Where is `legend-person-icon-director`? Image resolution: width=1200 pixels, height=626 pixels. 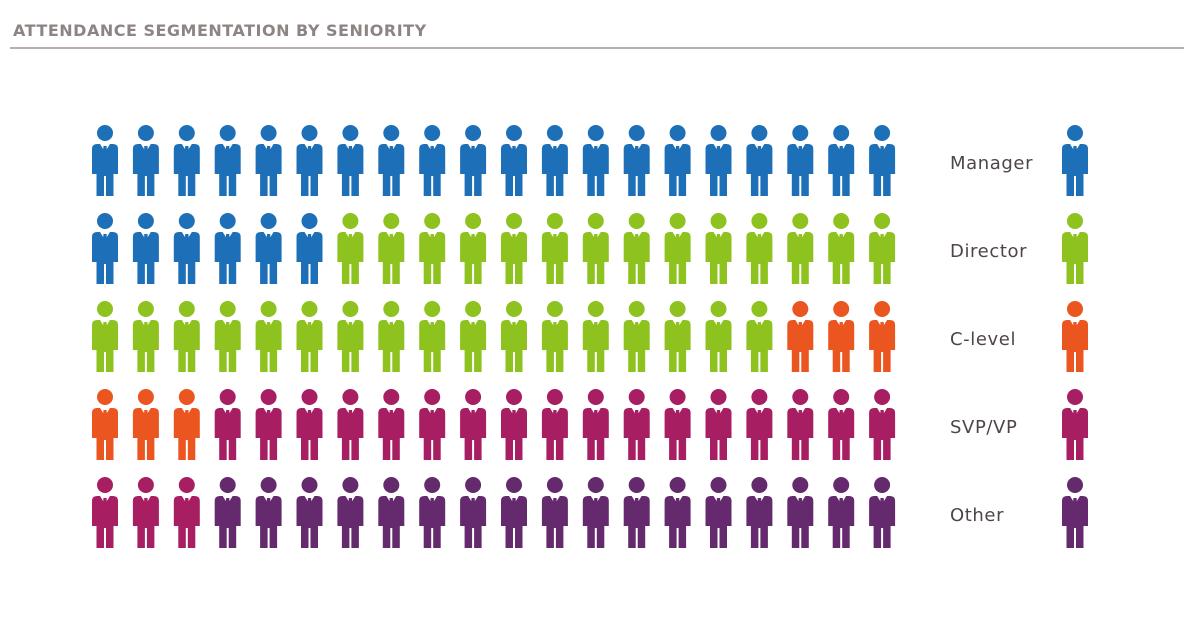 legend-person-icon-director is located at coordinates (1075, 248).